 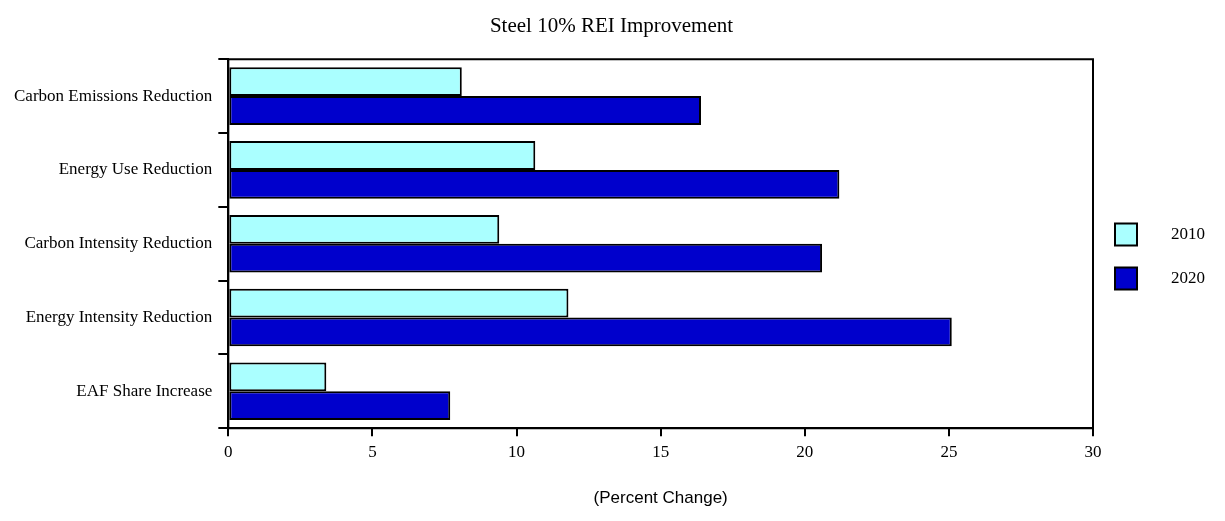 What do you see at coordinates (805, 451) in the screenshot?
I see `x-tick-label: 20` at bounding box center [805, 451].